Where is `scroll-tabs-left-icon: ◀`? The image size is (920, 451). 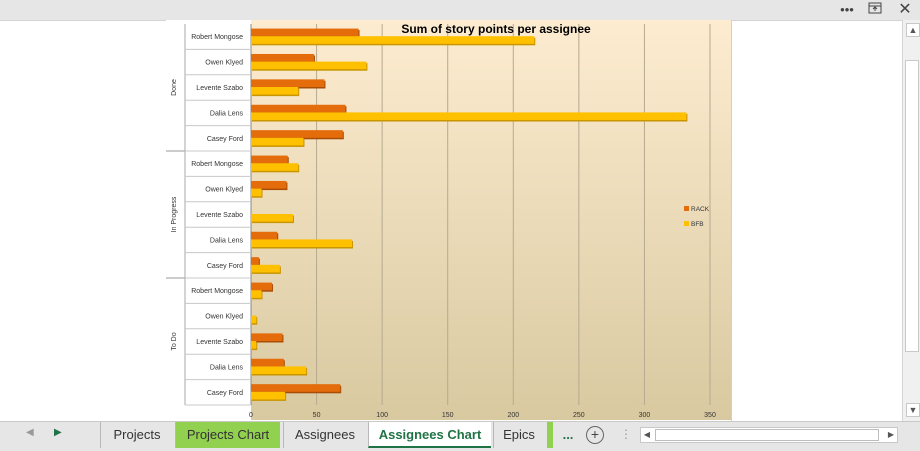
scroll-tabs-left-icon: ◀ is located at coordinates (30, 432).